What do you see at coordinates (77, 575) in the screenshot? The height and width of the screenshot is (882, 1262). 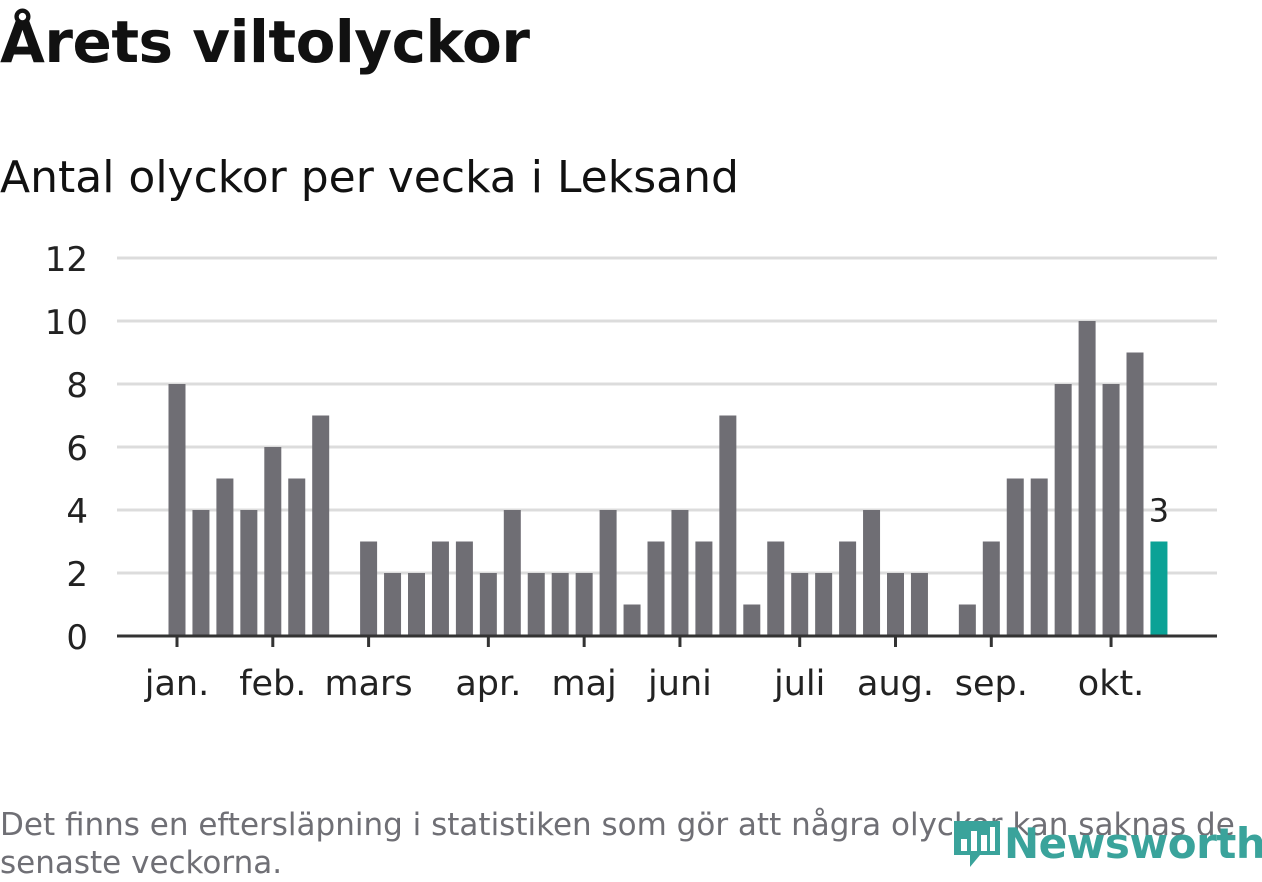 I see `y-tick-label: 2` at bounding box center [77, 575].